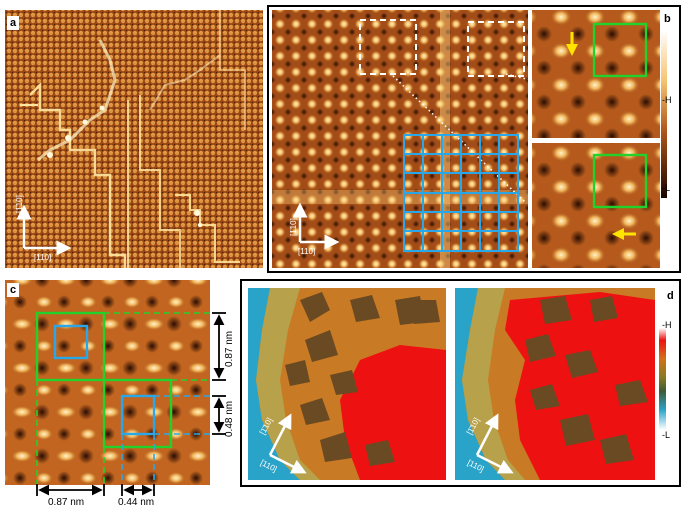 The width and height of the screenshot is (685, 511). I want to click on green-box-zoom-top, so click(620, 50).